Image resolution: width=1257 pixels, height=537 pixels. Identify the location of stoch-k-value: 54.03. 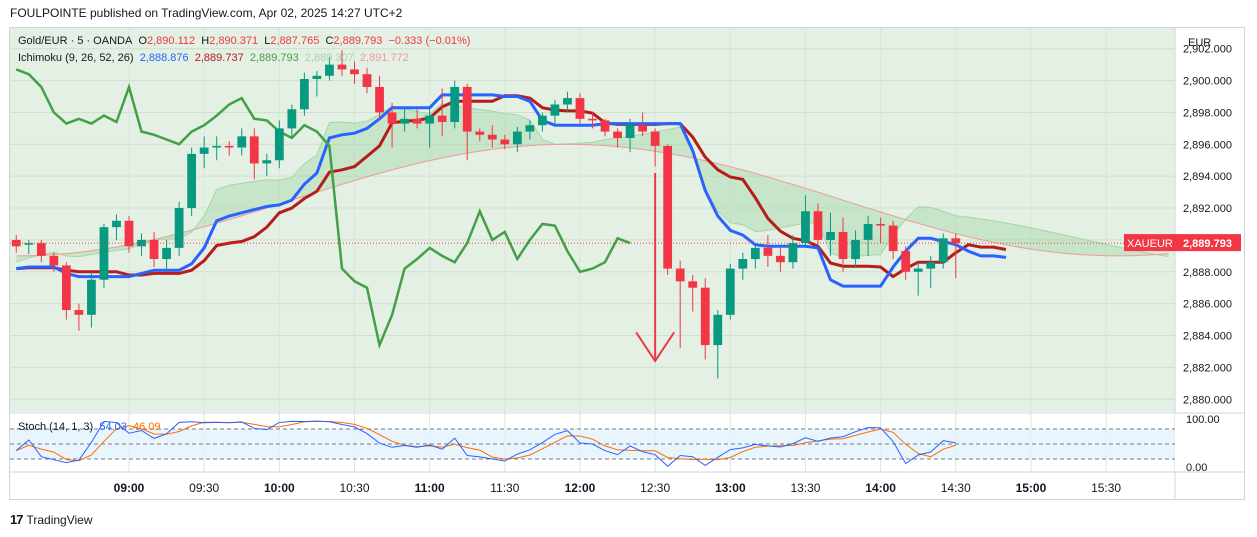
(113, 427).